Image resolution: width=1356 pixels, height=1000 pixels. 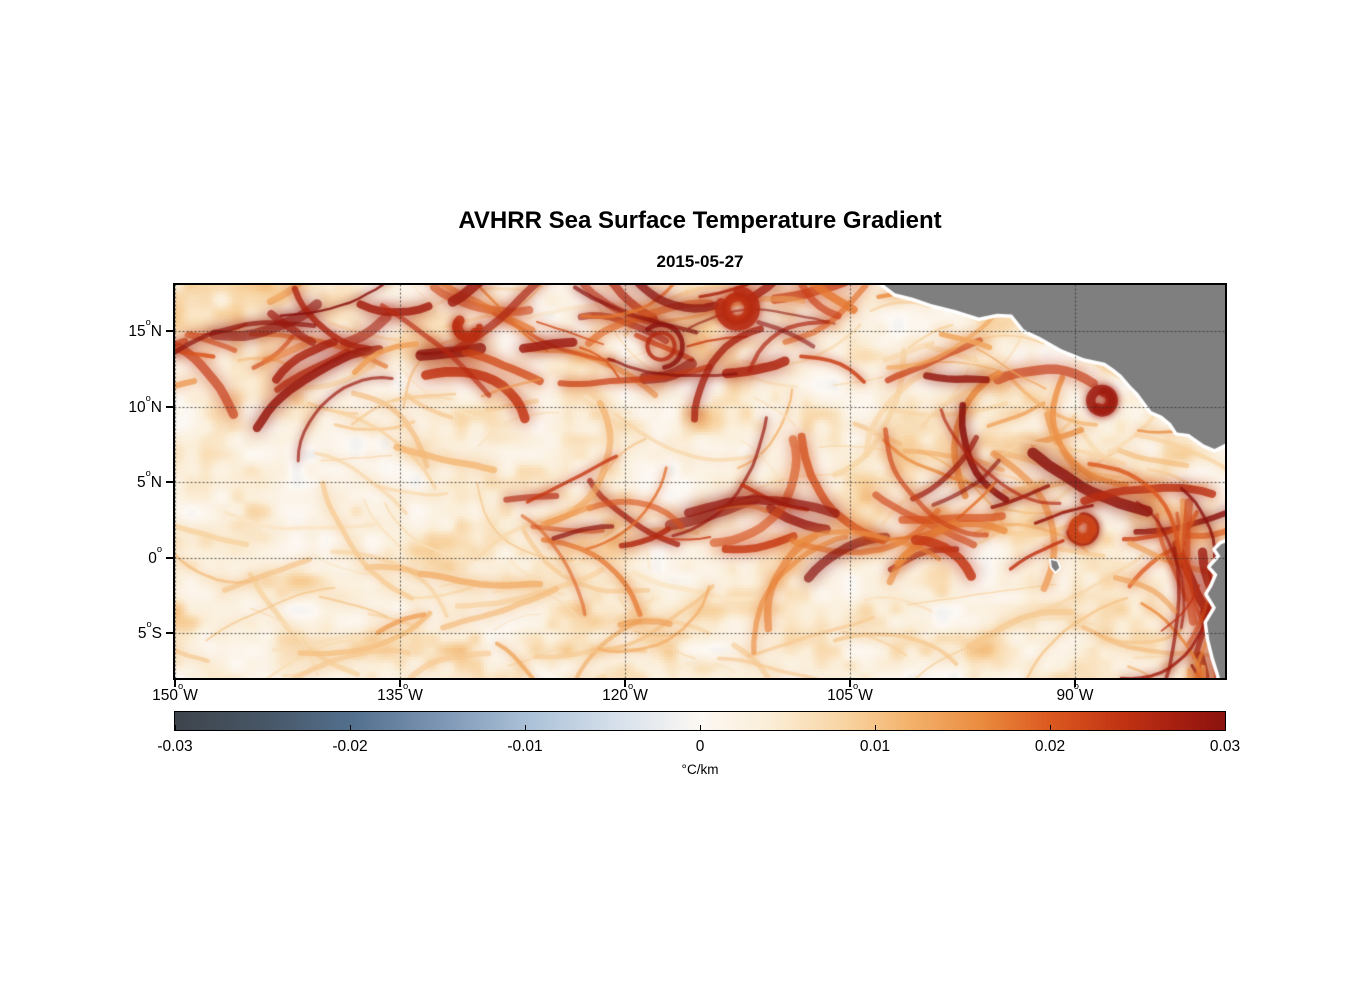 What do you see at coordinates (700, 746) in the screenshot?
I see `colorbar-tick-label: 0` at bounding box center [700, 746].